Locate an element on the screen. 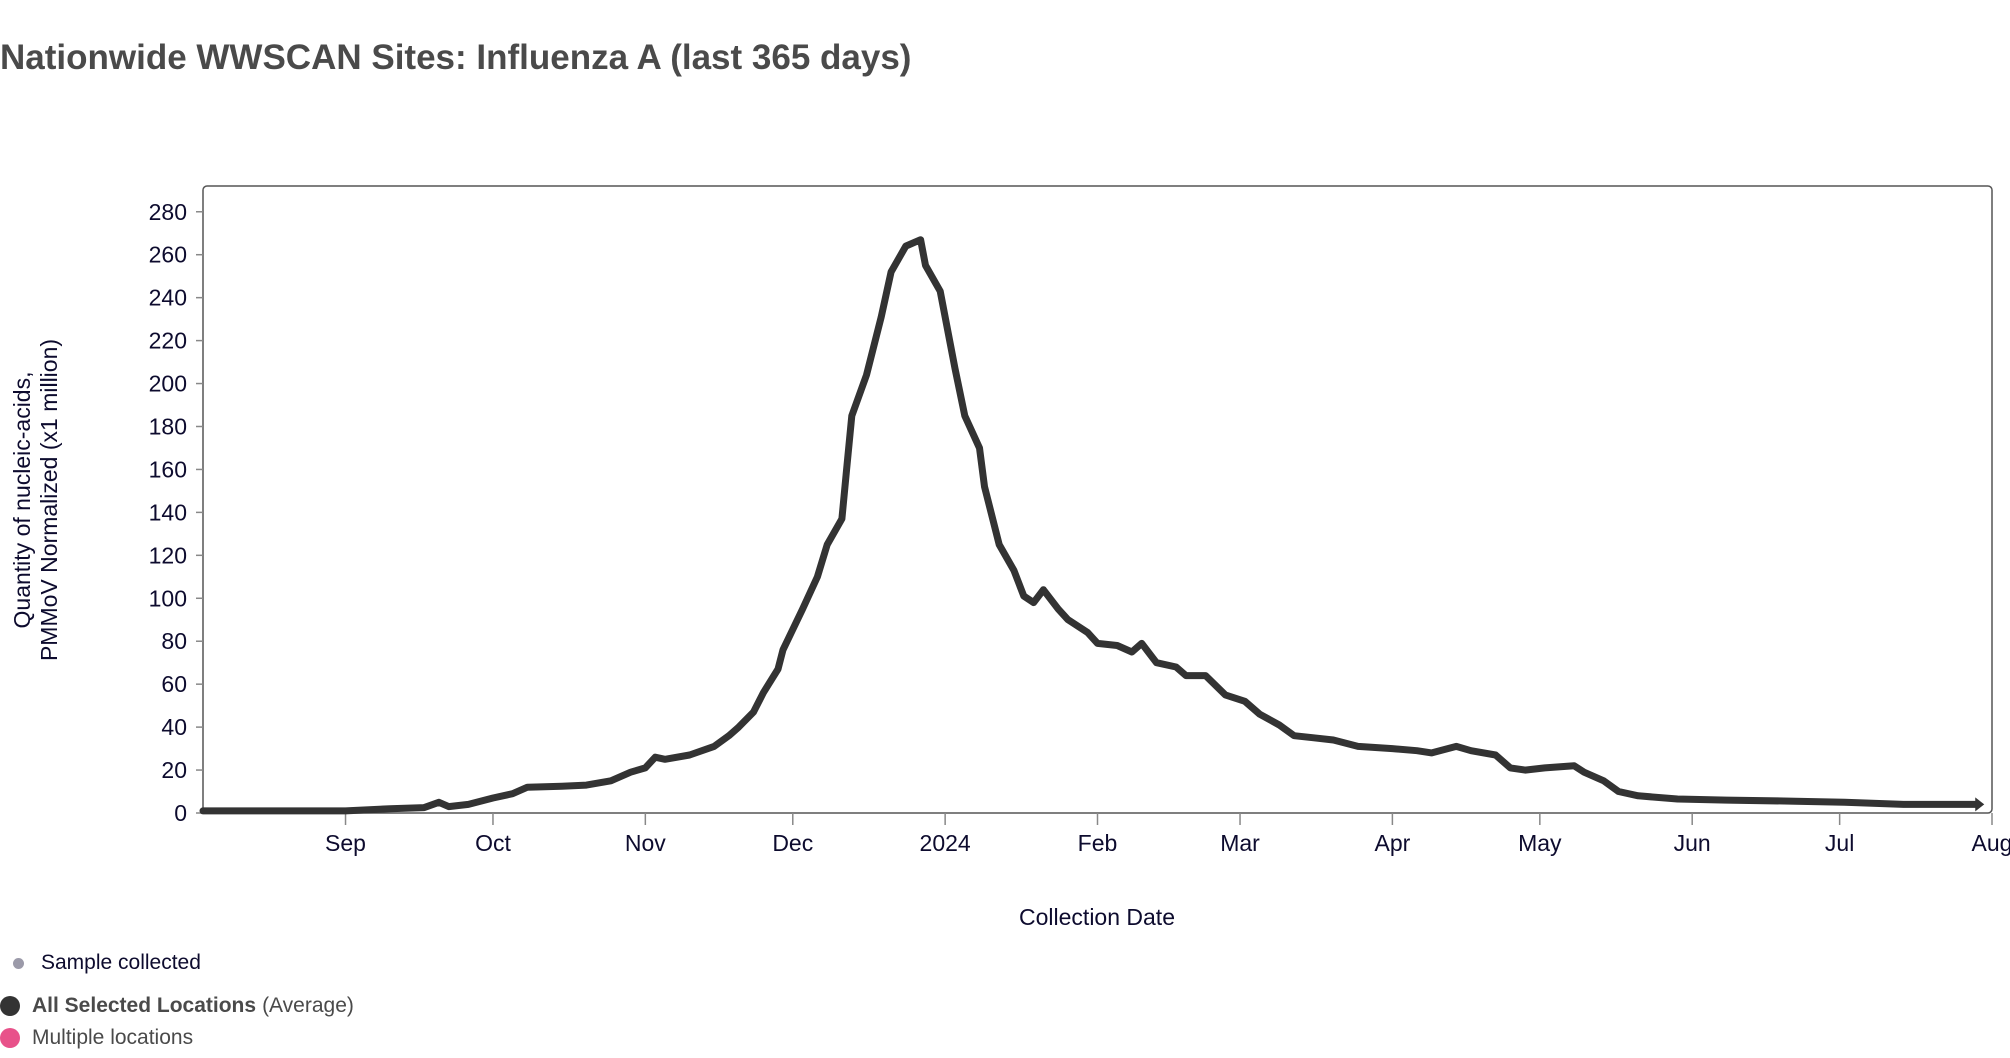  legend-series-suffix: (Average) is located at coordinates (308, 1005).